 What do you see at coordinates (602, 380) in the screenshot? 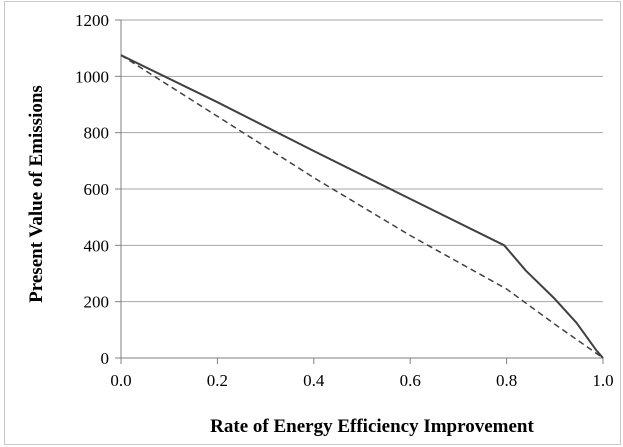
I see `x-tick-label: 1.0` at bounding box center [602, 380].